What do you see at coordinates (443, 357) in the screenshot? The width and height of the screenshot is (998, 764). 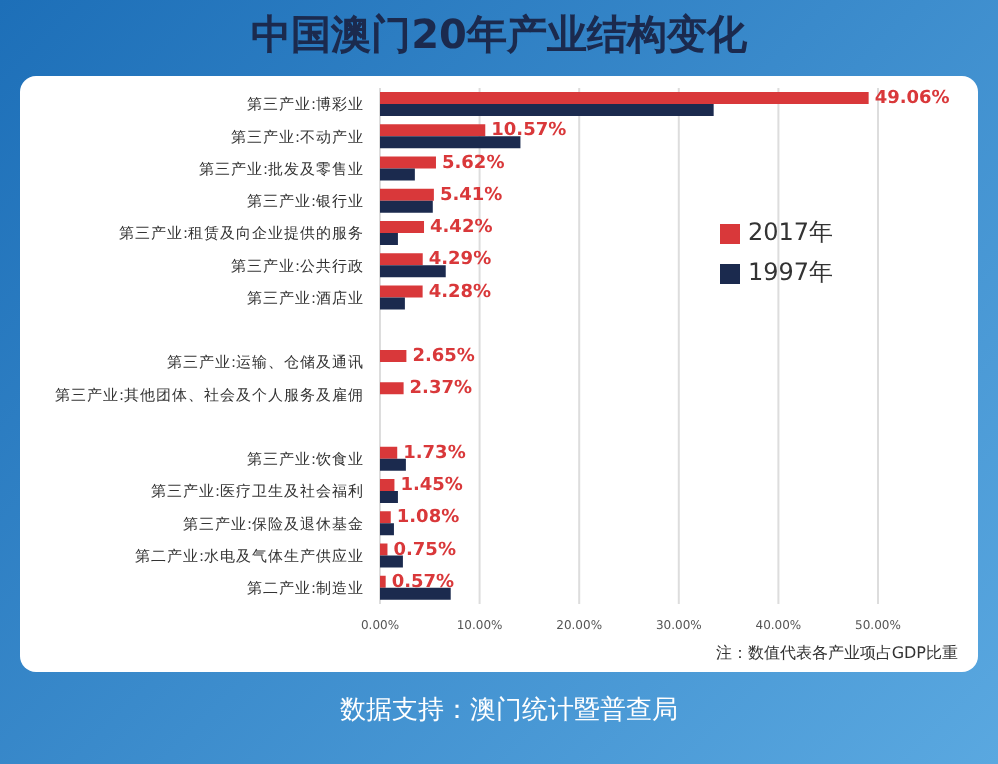 I see `data-label: 2.65%` at bounding box center [443, 357].